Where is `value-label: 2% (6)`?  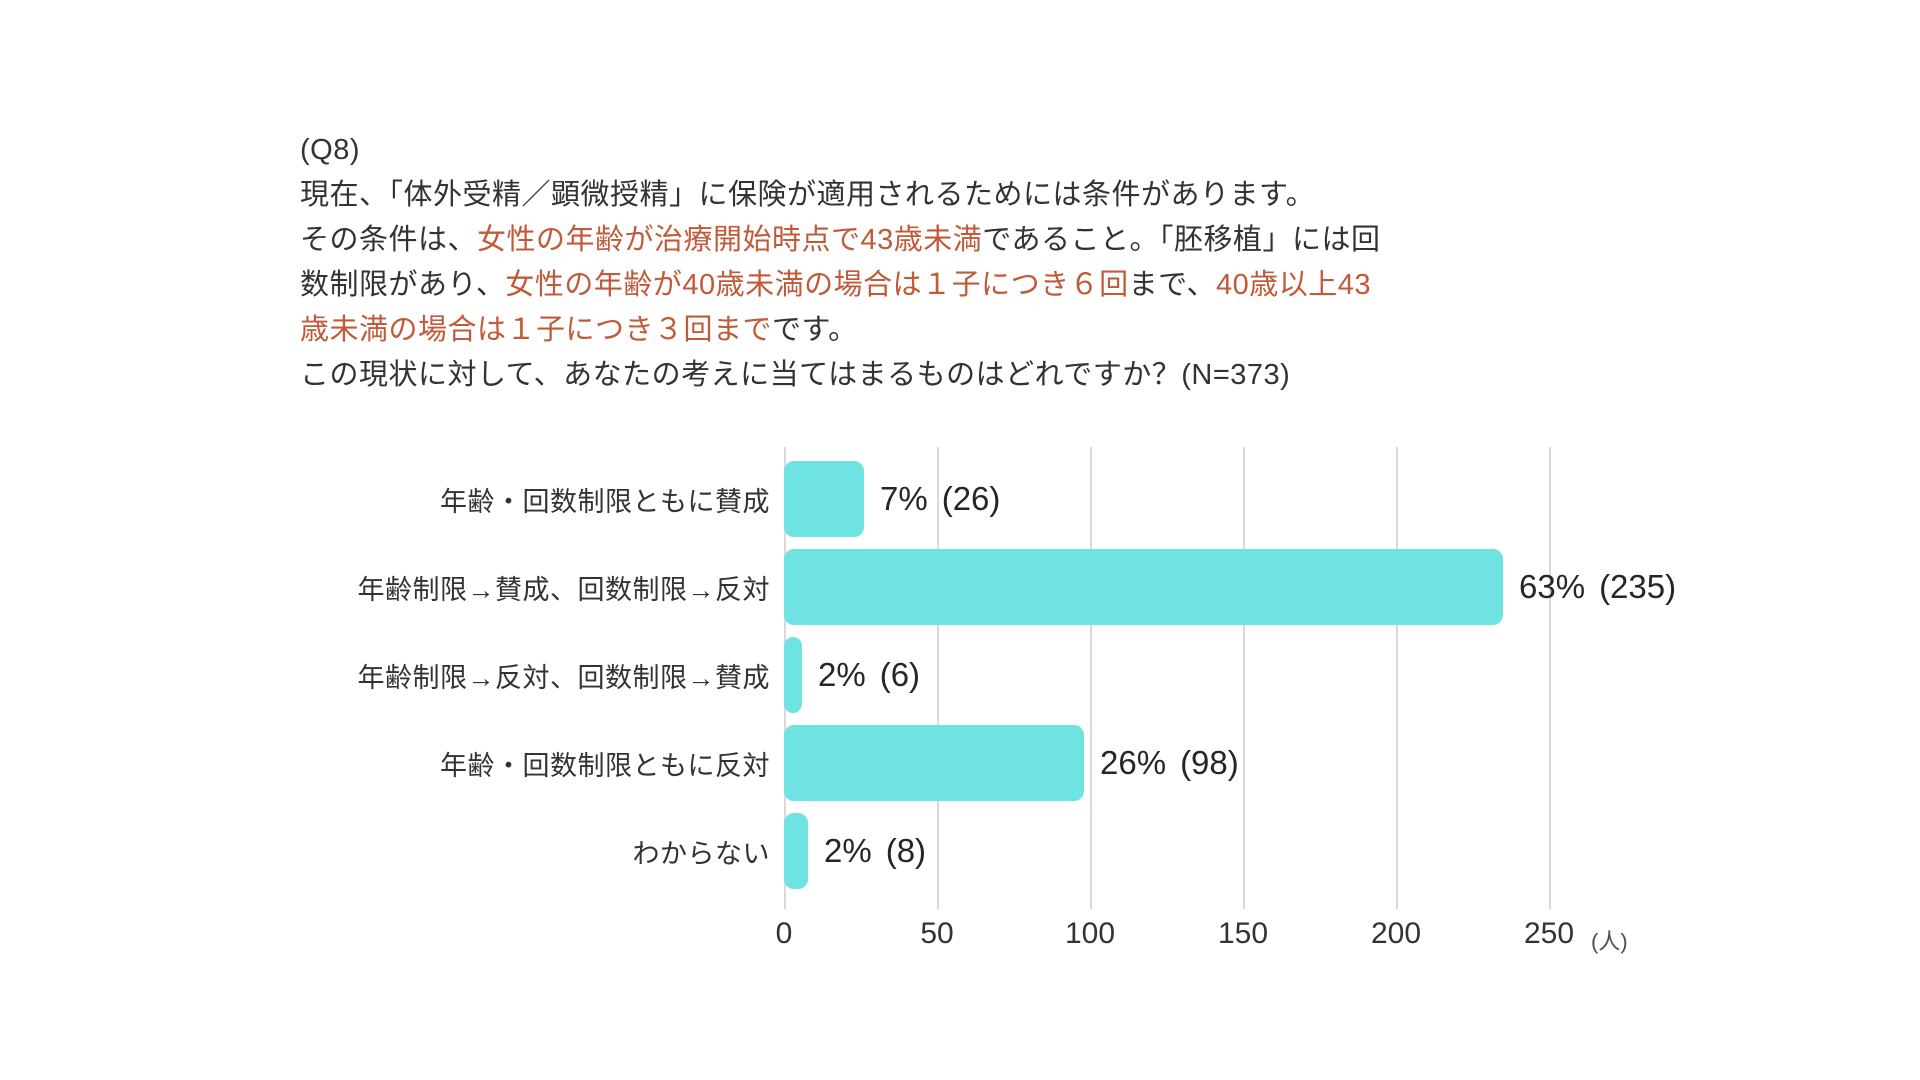
value-label: 2% (6) is located at coordinates (869, 675).